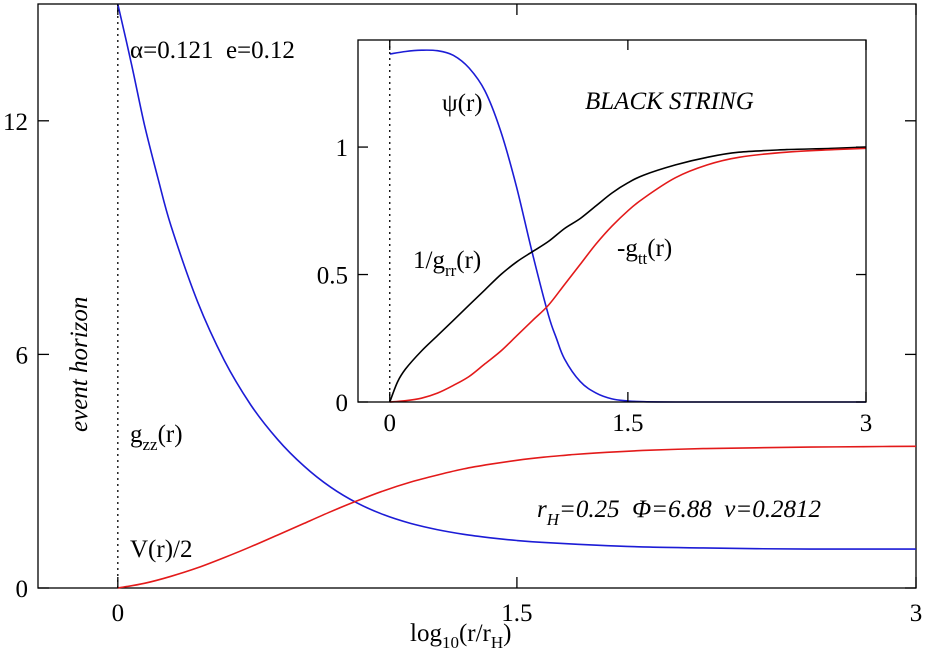 Image resolution: width=930 pixels, height=659 pixels. What do you see at coordinates (170, 434) in the screenshot?
I see `gzz-label-end: (r)` at bounding box center [170, 434].